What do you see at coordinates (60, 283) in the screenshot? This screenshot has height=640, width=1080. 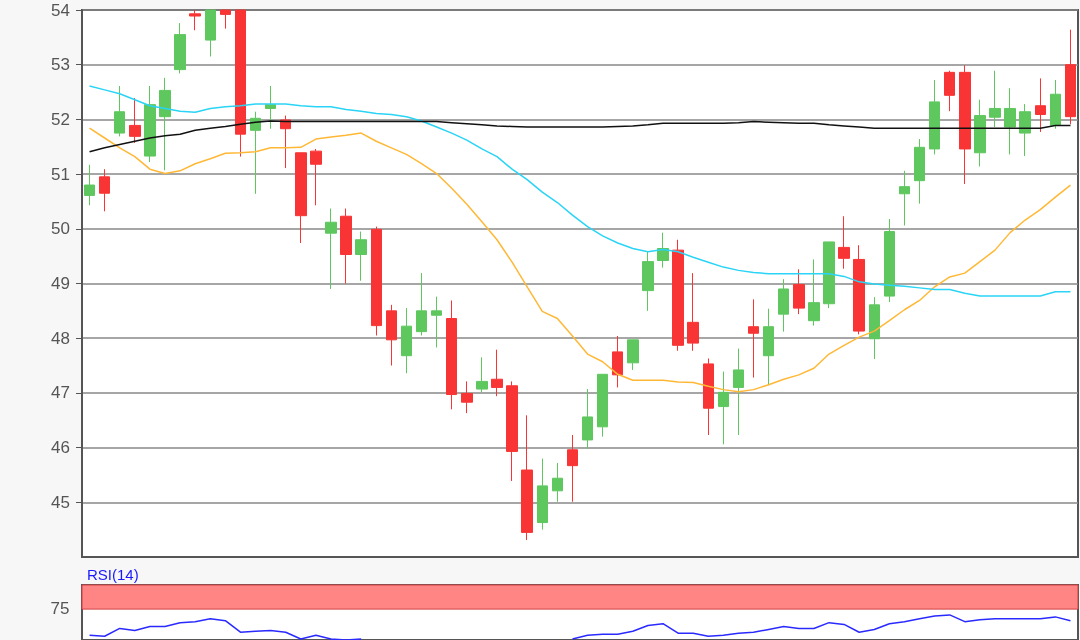 I see `y-tick-label: 49` at bounding box center [60, 283].